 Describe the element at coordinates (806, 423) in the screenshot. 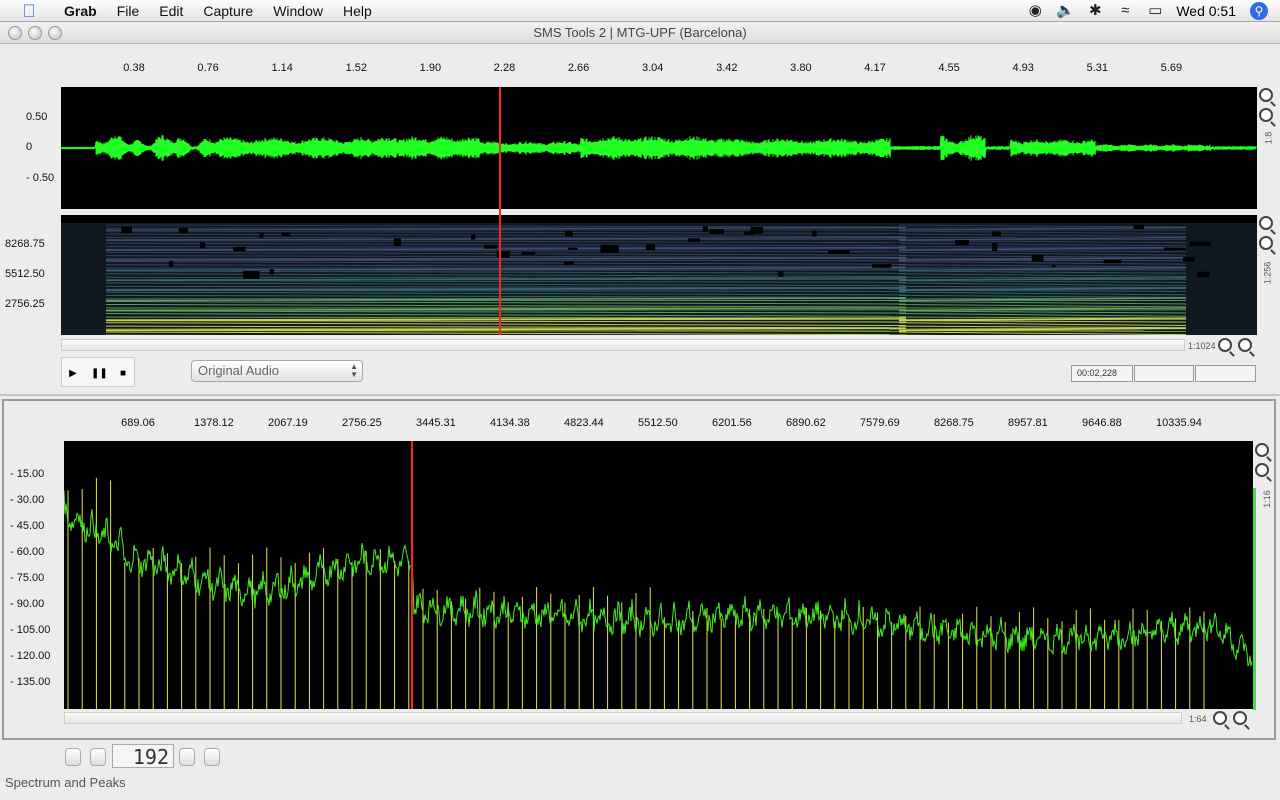

I see `spectrum-freq-tick-label: 6890.62` at that location.